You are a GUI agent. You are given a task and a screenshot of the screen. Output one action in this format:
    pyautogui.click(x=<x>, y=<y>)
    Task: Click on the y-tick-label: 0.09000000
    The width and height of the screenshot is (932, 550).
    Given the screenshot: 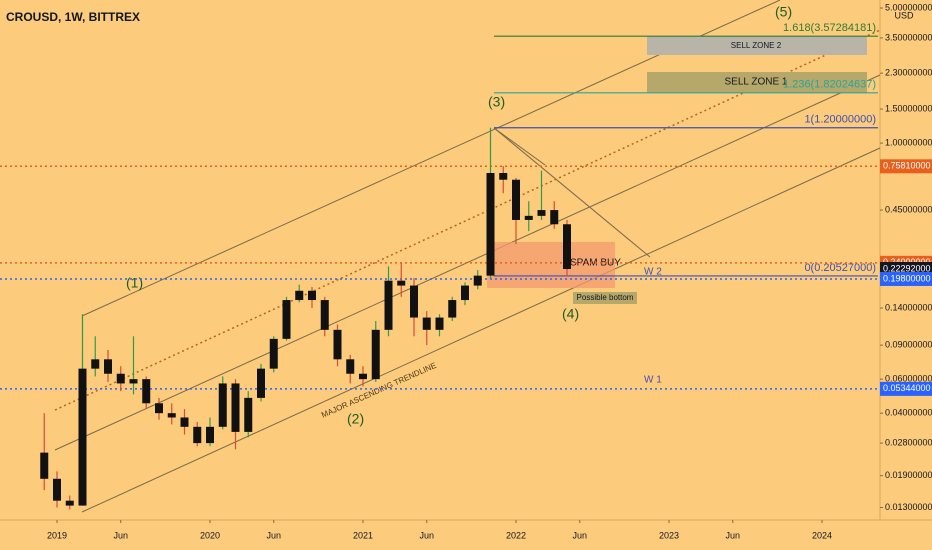 What is the action you would take?
    pyautogui.click(x=908, y=345)
    